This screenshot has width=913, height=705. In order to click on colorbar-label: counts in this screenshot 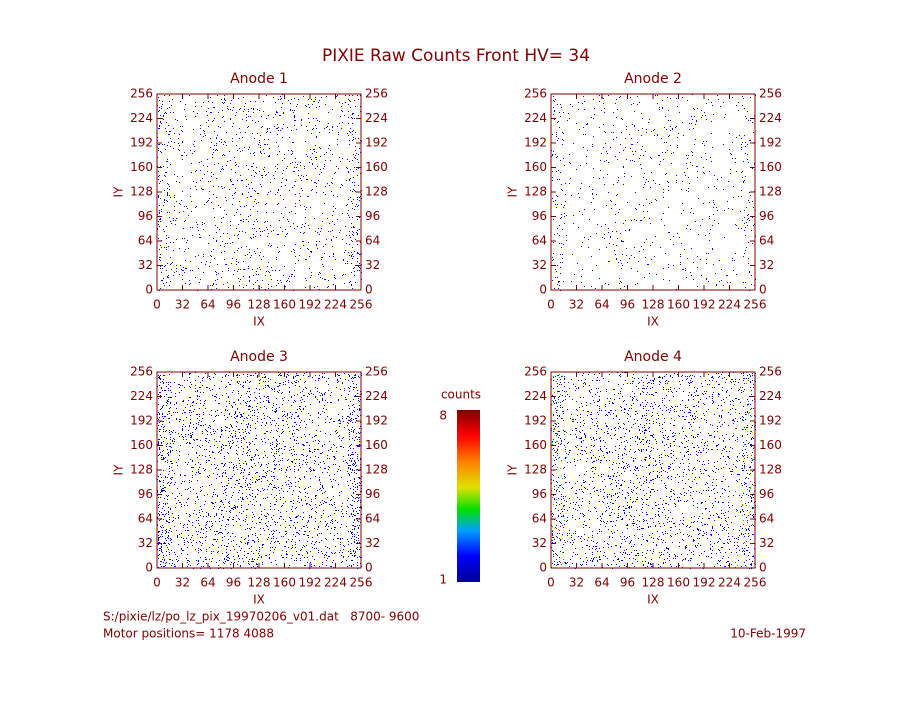, I will do `click(461, 395)`.